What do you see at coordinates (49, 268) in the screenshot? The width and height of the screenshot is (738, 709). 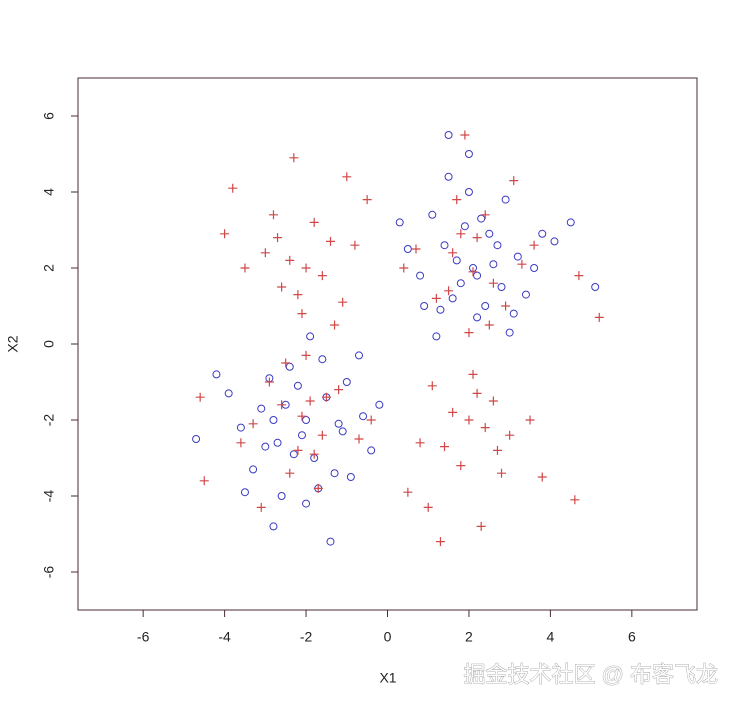 I see `y-tick-label: 2` at bounding box center [49, 268].